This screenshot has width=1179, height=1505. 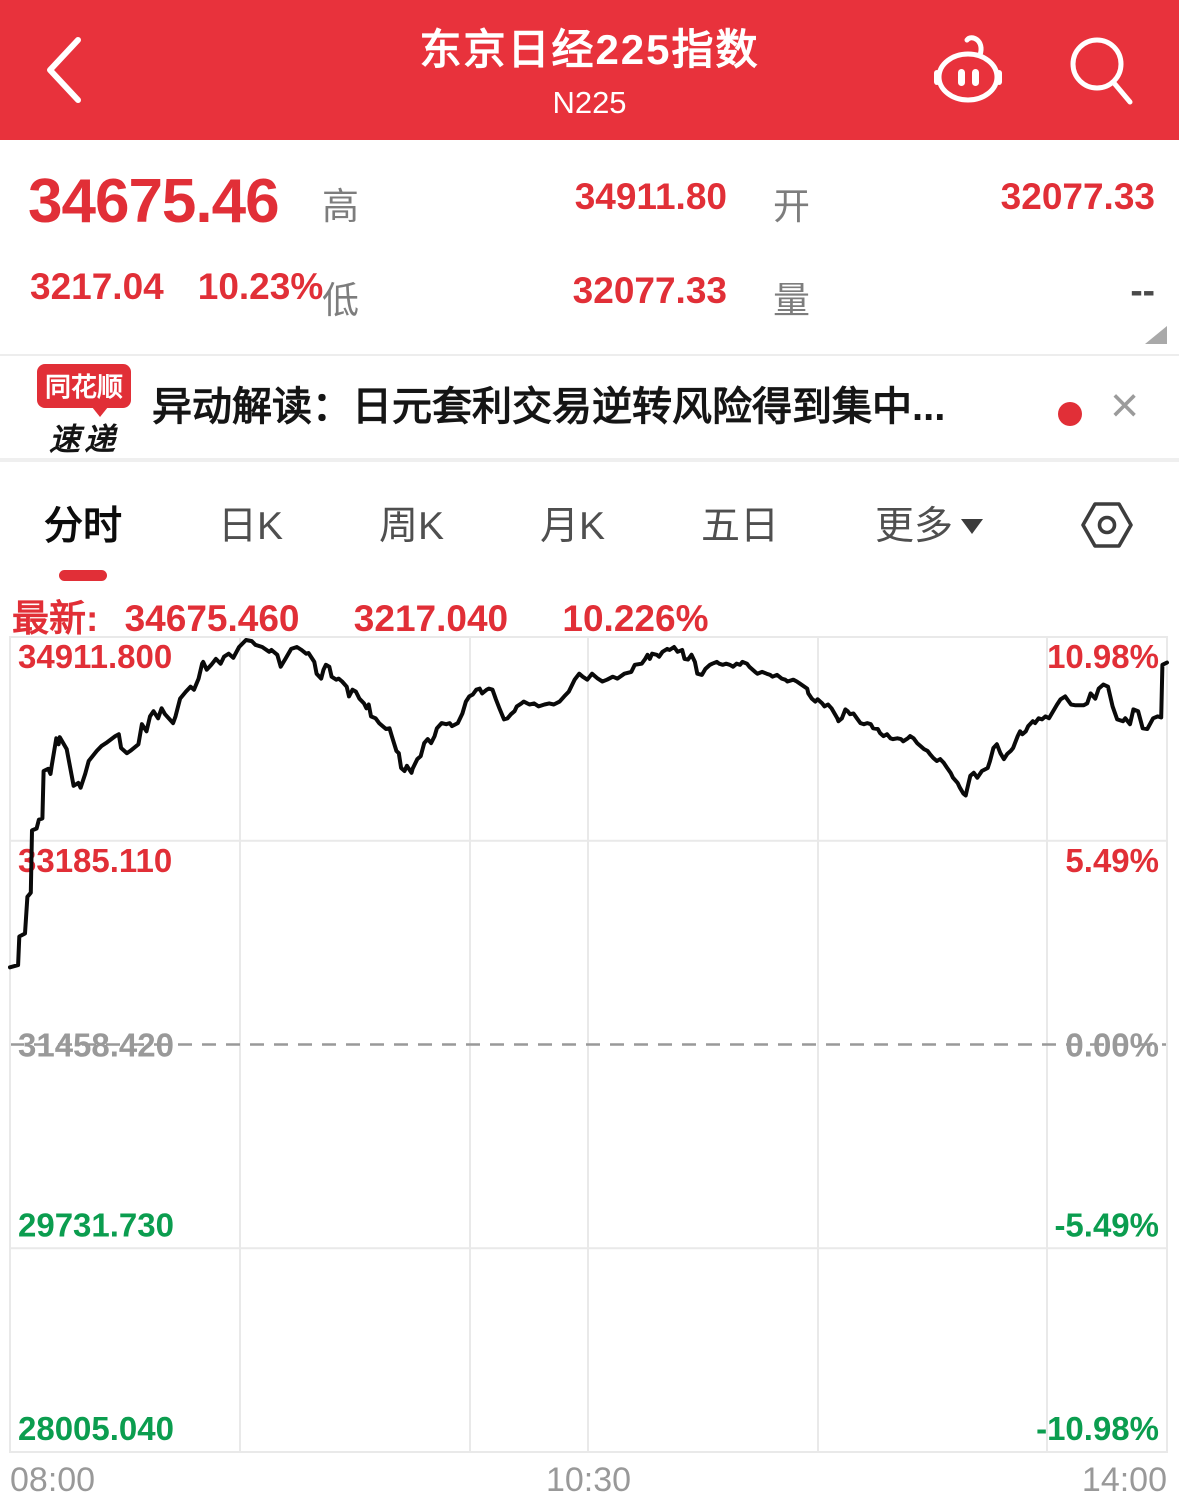 I want to click on back-button, so click(x=64, y=70).